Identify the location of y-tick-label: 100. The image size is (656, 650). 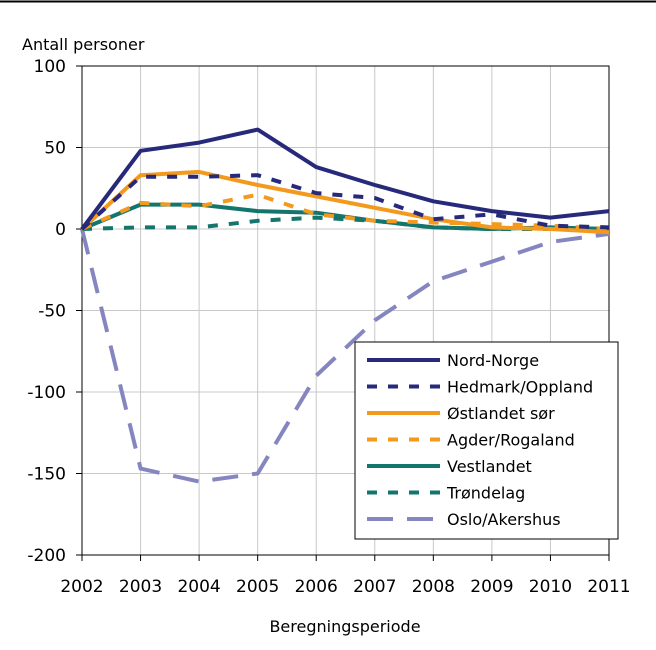
(50, 67).